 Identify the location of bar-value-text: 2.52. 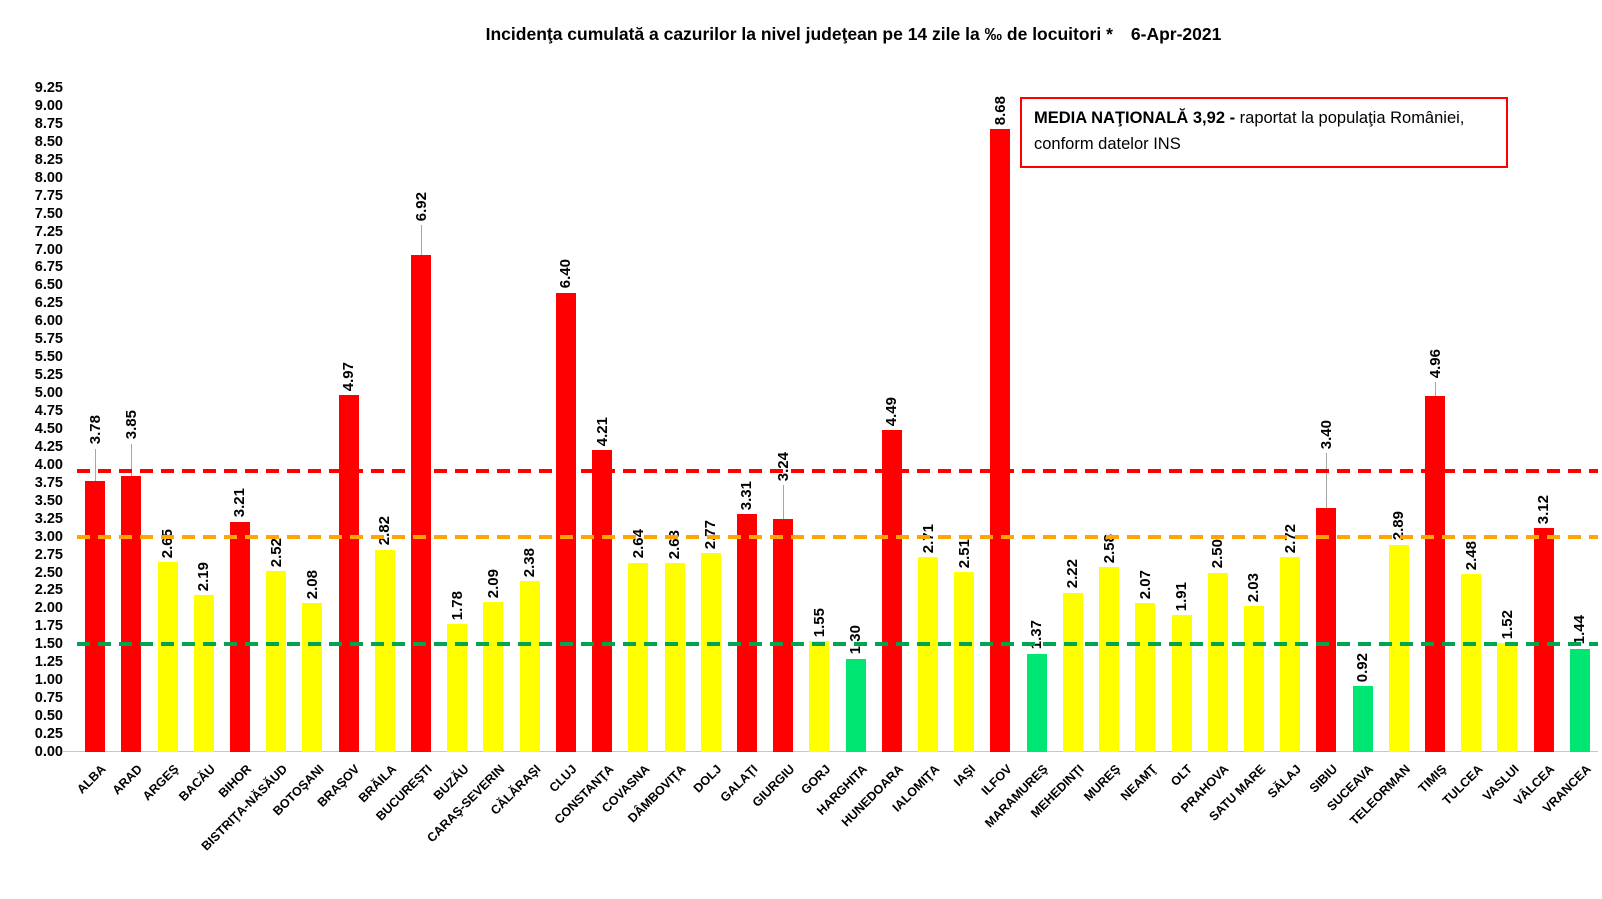
(276, 552).